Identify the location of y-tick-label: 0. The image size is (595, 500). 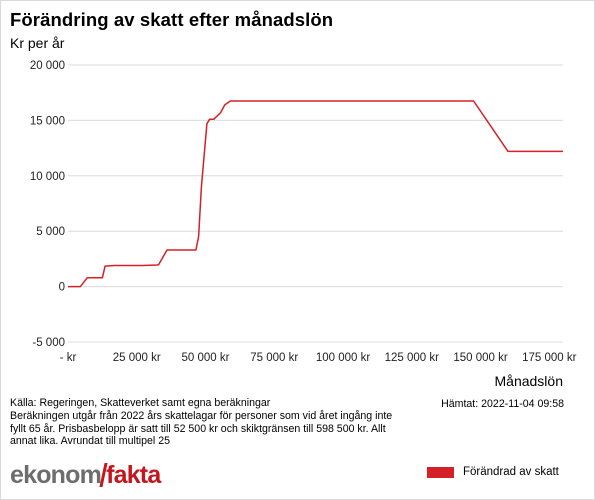
(62, 288).